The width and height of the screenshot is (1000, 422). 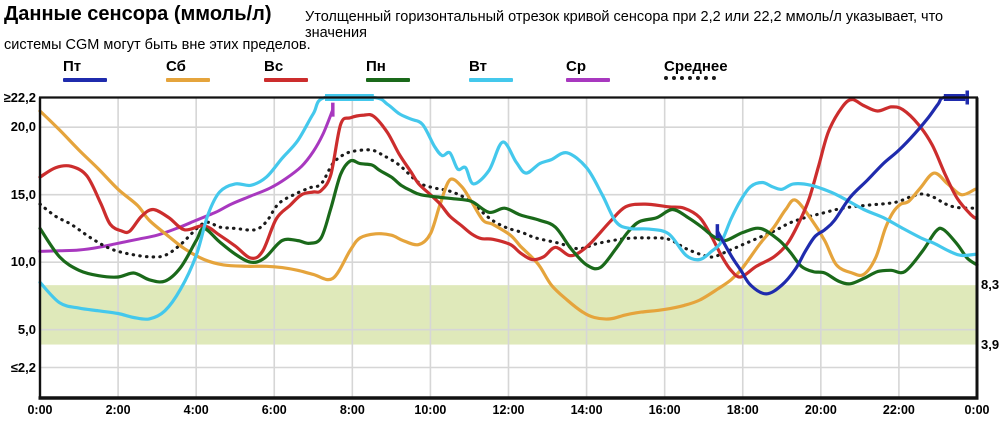 What do you see at coordinates (188, 70) in the screenshot?
I see `legend-item-sat: Сб` at bounding box center [188, 70].